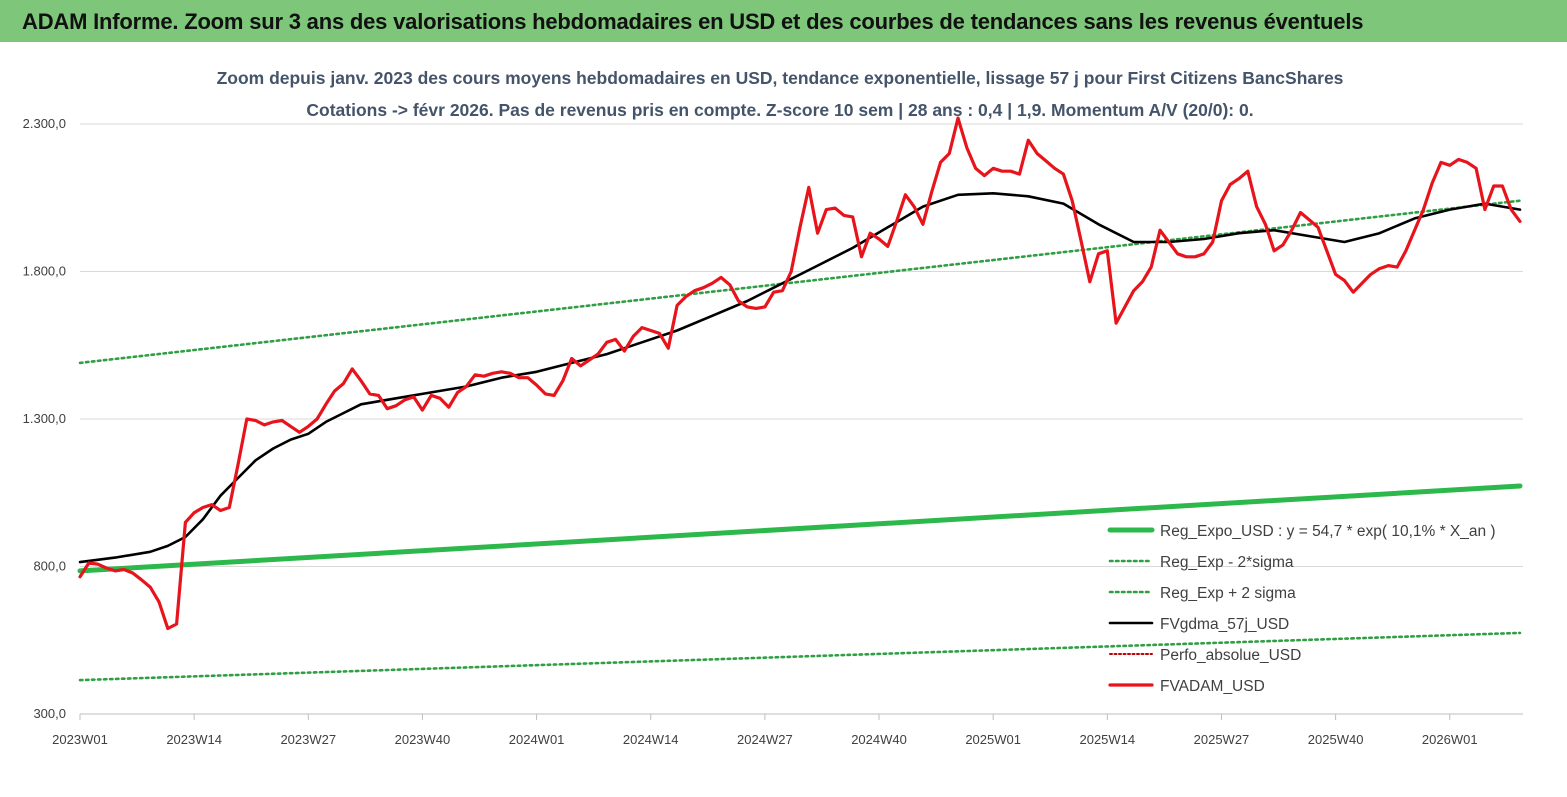  I want to click on y-tick-label: 300,0, so click(49, 713).